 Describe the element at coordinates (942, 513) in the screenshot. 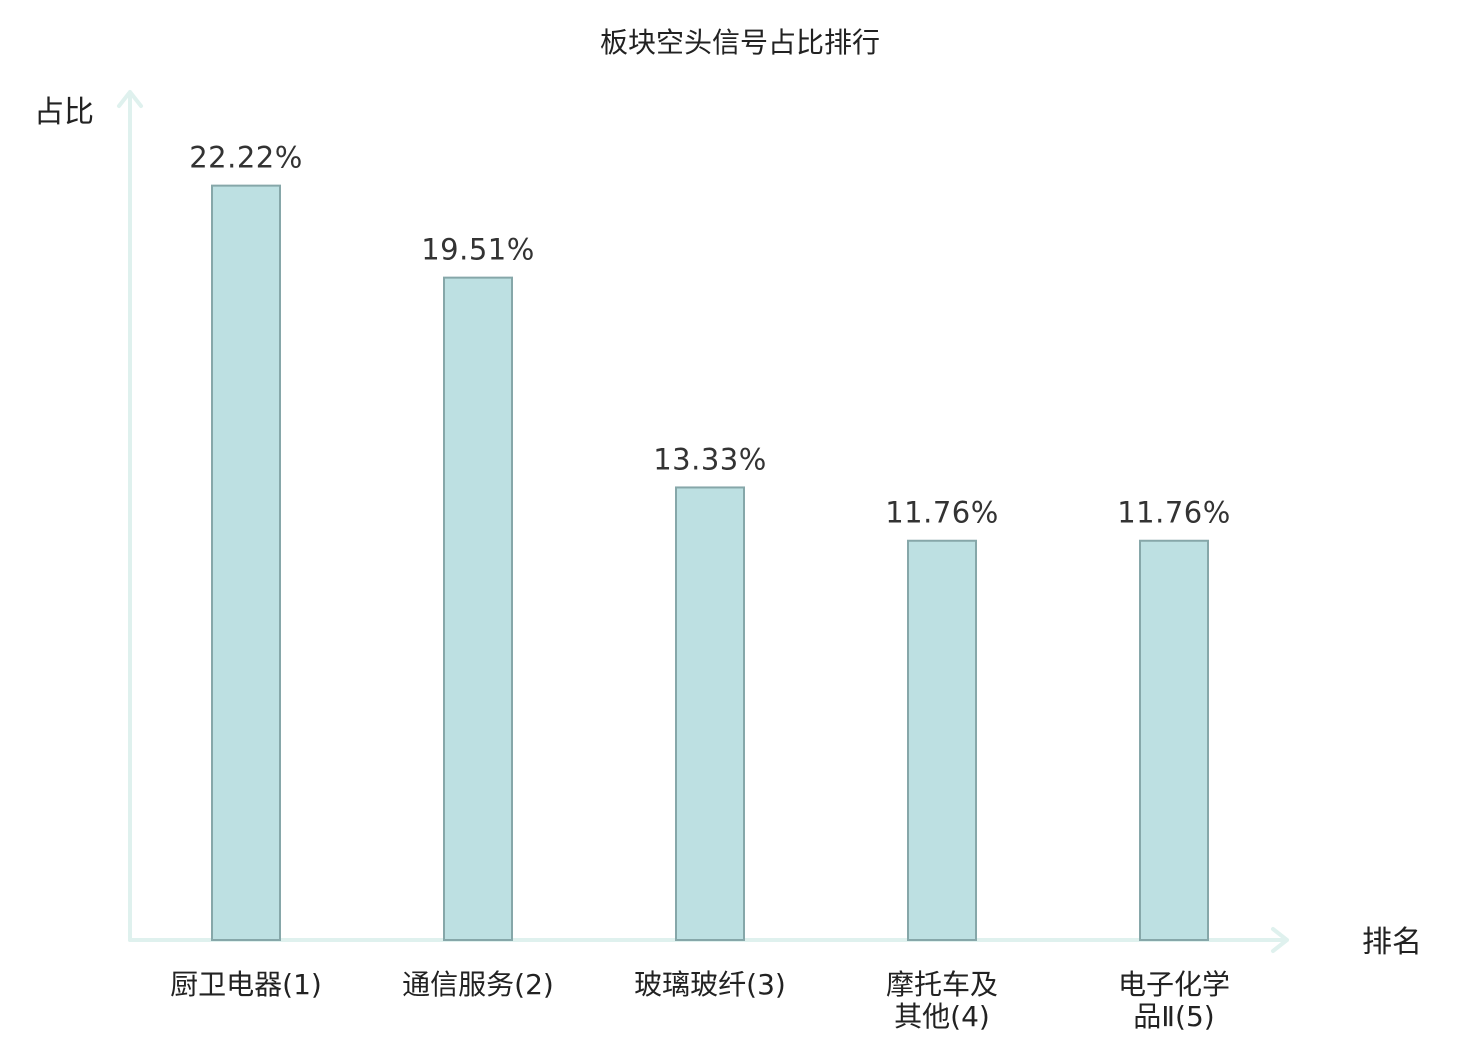

I see `value-label-4: 11.76%` at that location.